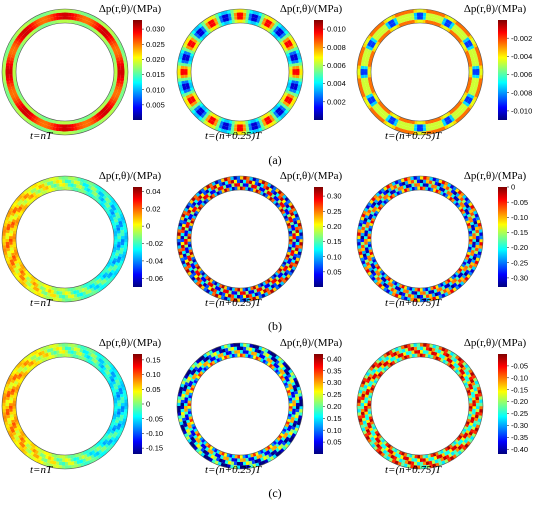  What do you see at coordinates (155, 89) in the screenshot?
I see `colorbar-tick-label: 0.010` at bounding box center [155, 89].